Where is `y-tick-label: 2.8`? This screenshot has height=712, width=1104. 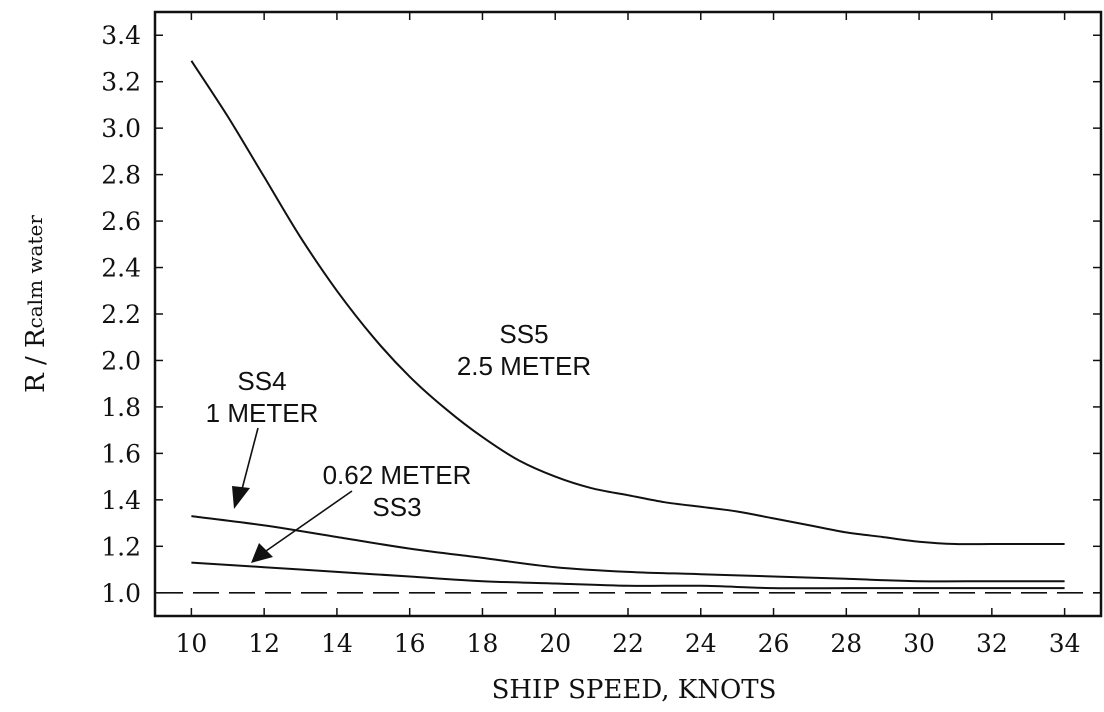 y-tick-label: 2.8 is located at coordinates (121, 175).